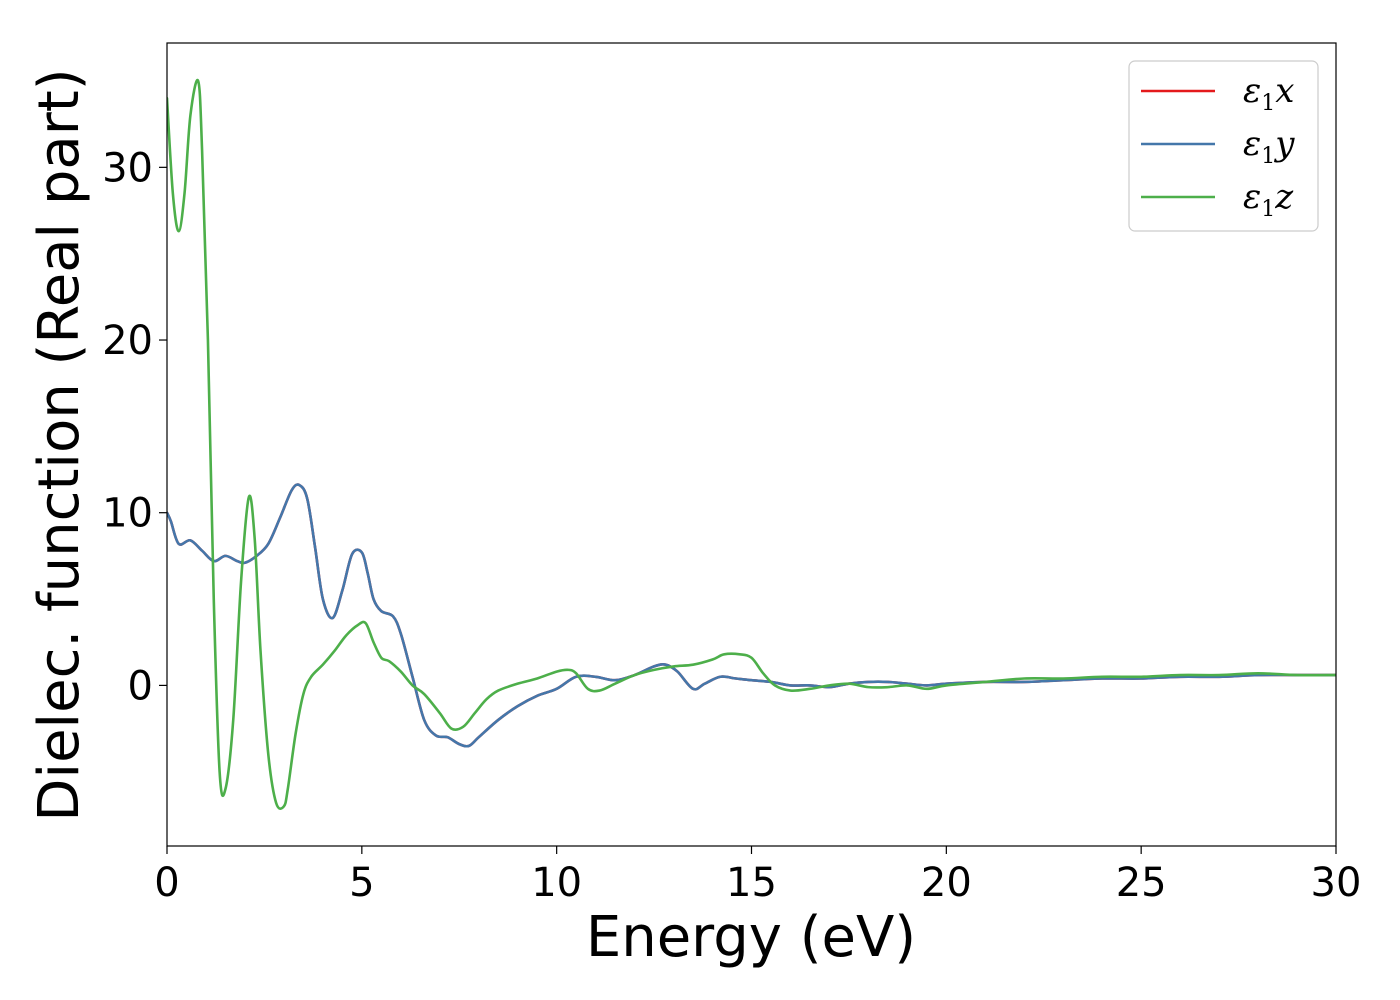  I want to click on y-axis: 0 10 20 30, so click(134, 427).